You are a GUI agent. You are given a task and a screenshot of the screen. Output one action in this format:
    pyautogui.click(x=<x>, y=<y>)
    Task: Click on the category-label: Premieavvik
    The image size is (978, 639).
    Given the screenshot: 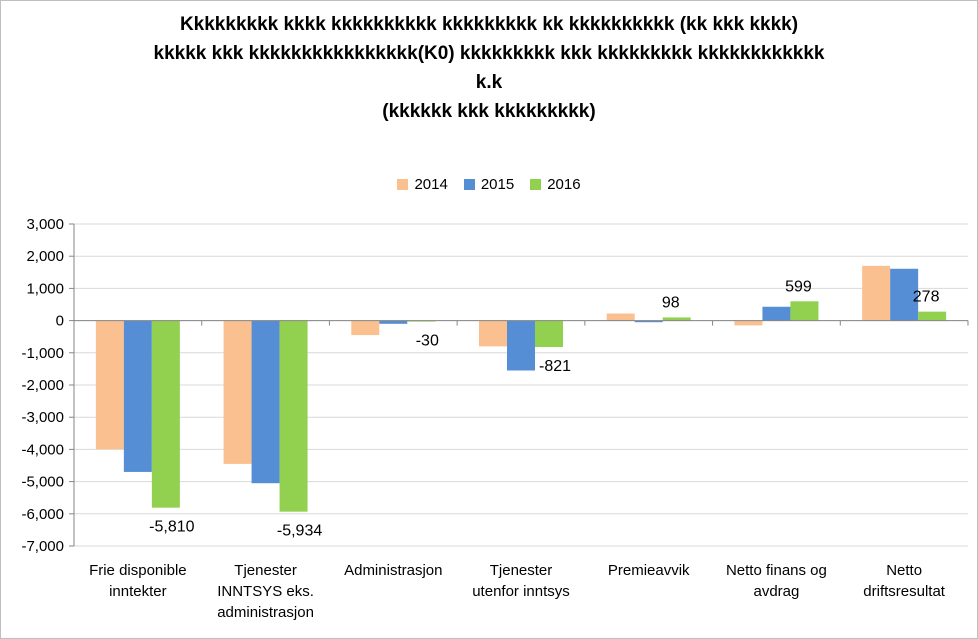 What is the action you would take?
    pyautogui.click(x=649, y=570)
    